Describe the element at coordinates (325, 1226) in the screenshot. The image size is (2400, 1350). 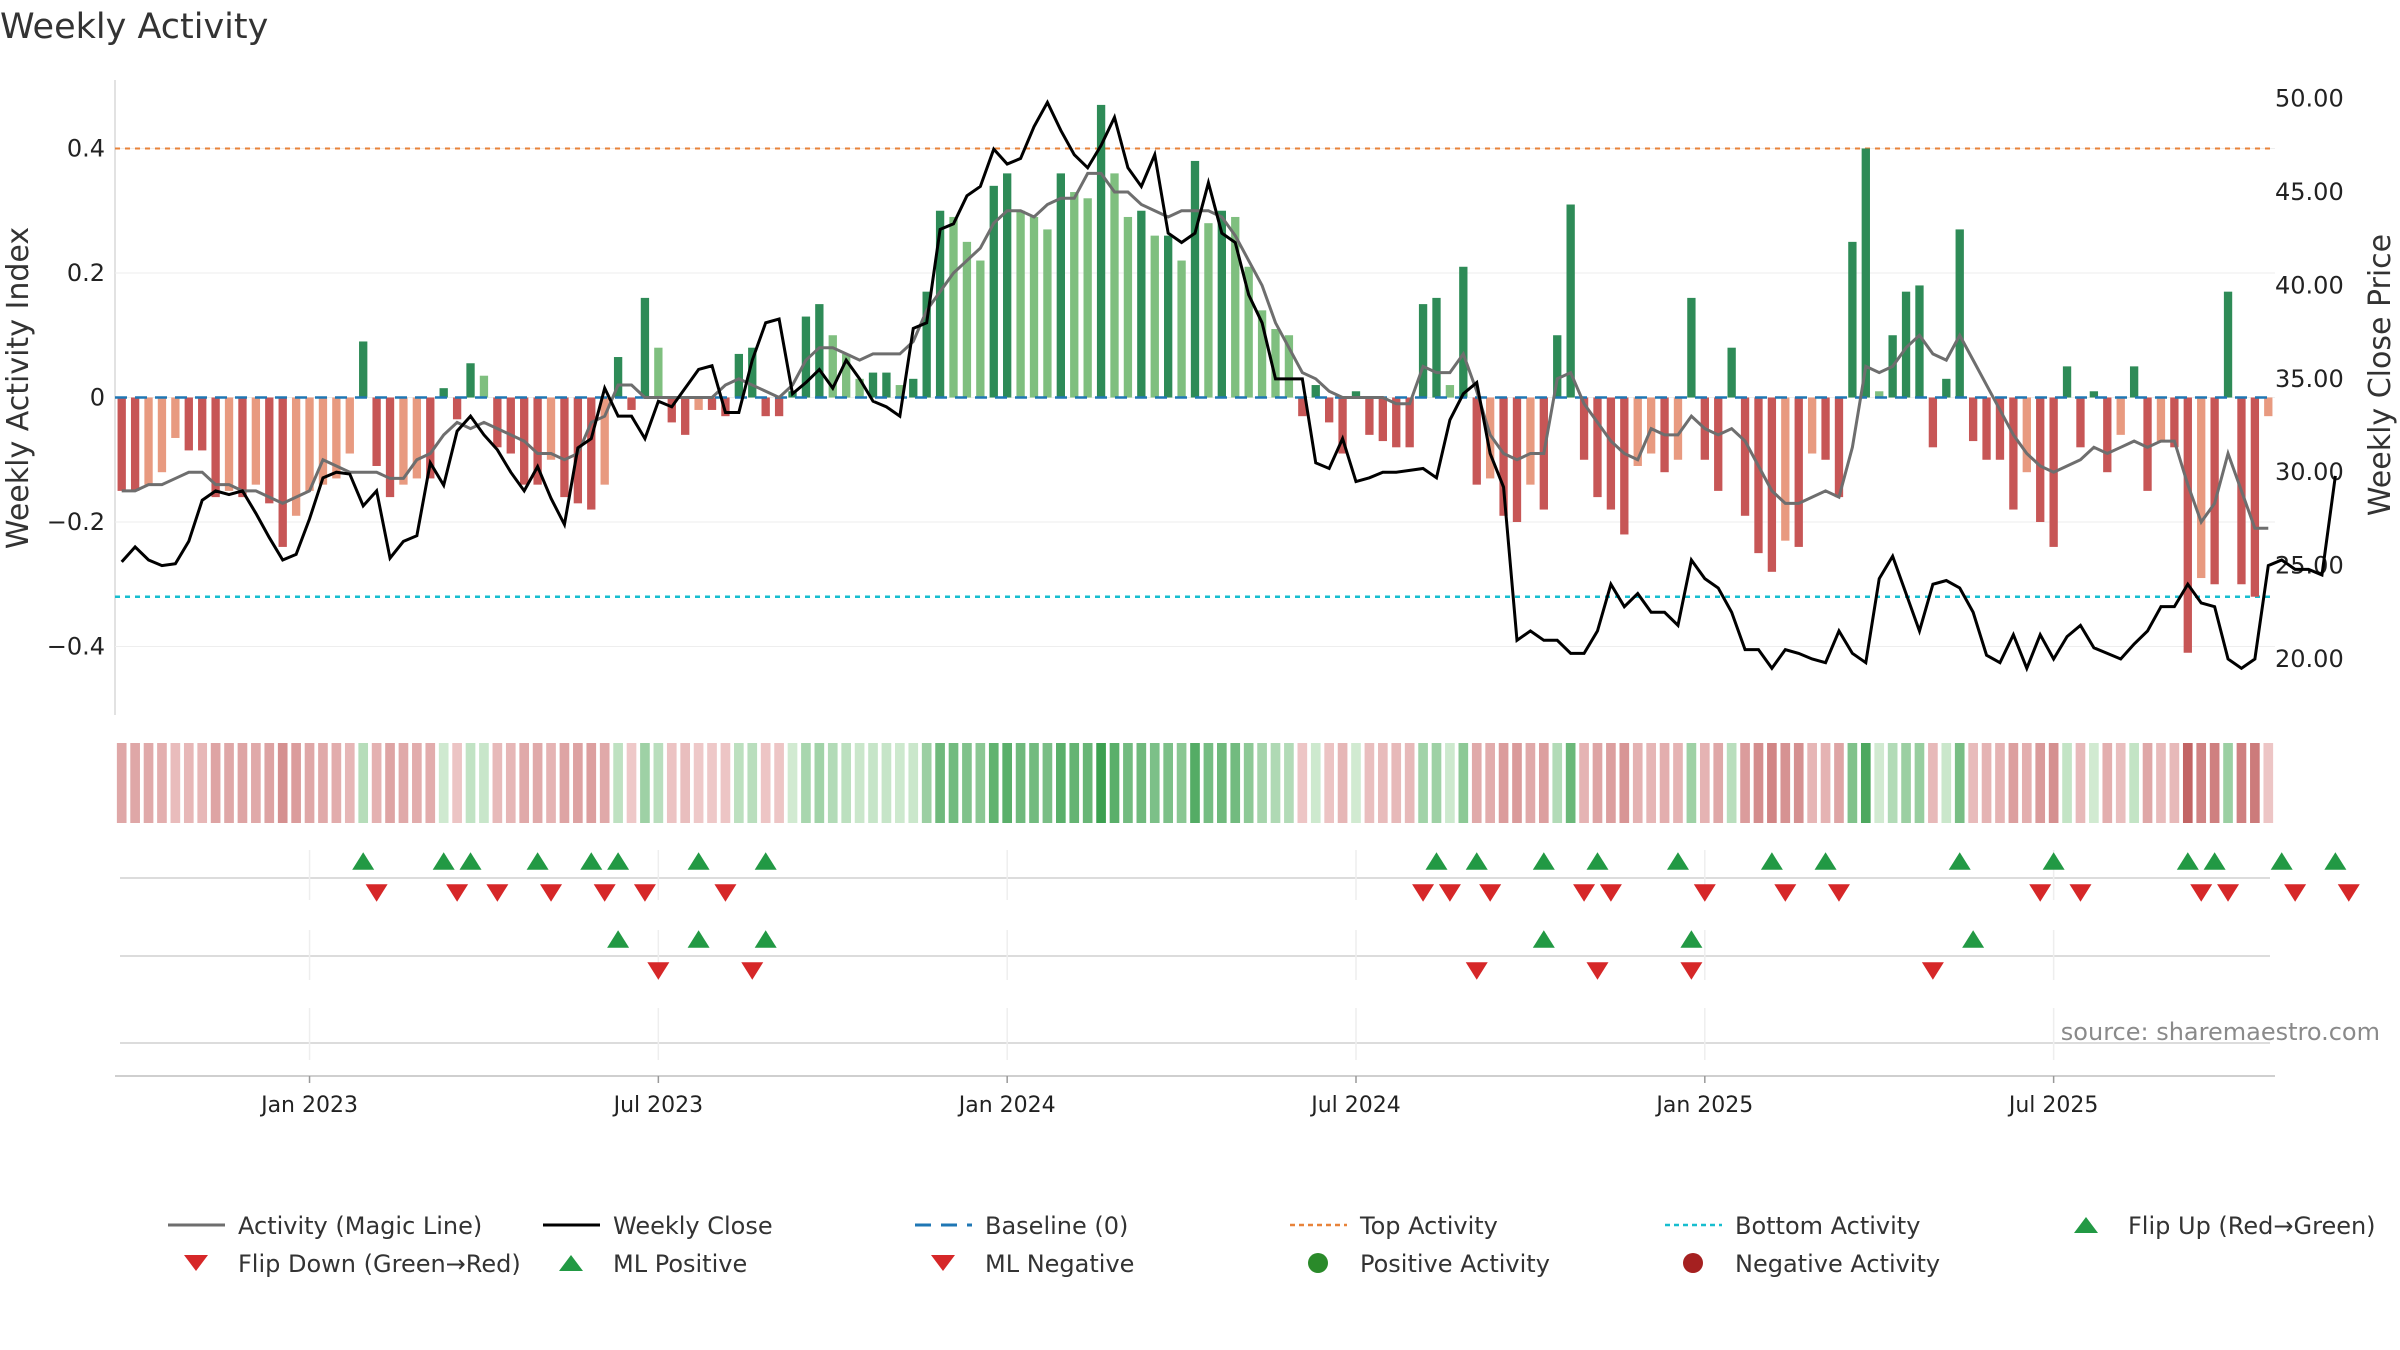
I see `legend-item-magic: Activity (Magic Line)` at that location.